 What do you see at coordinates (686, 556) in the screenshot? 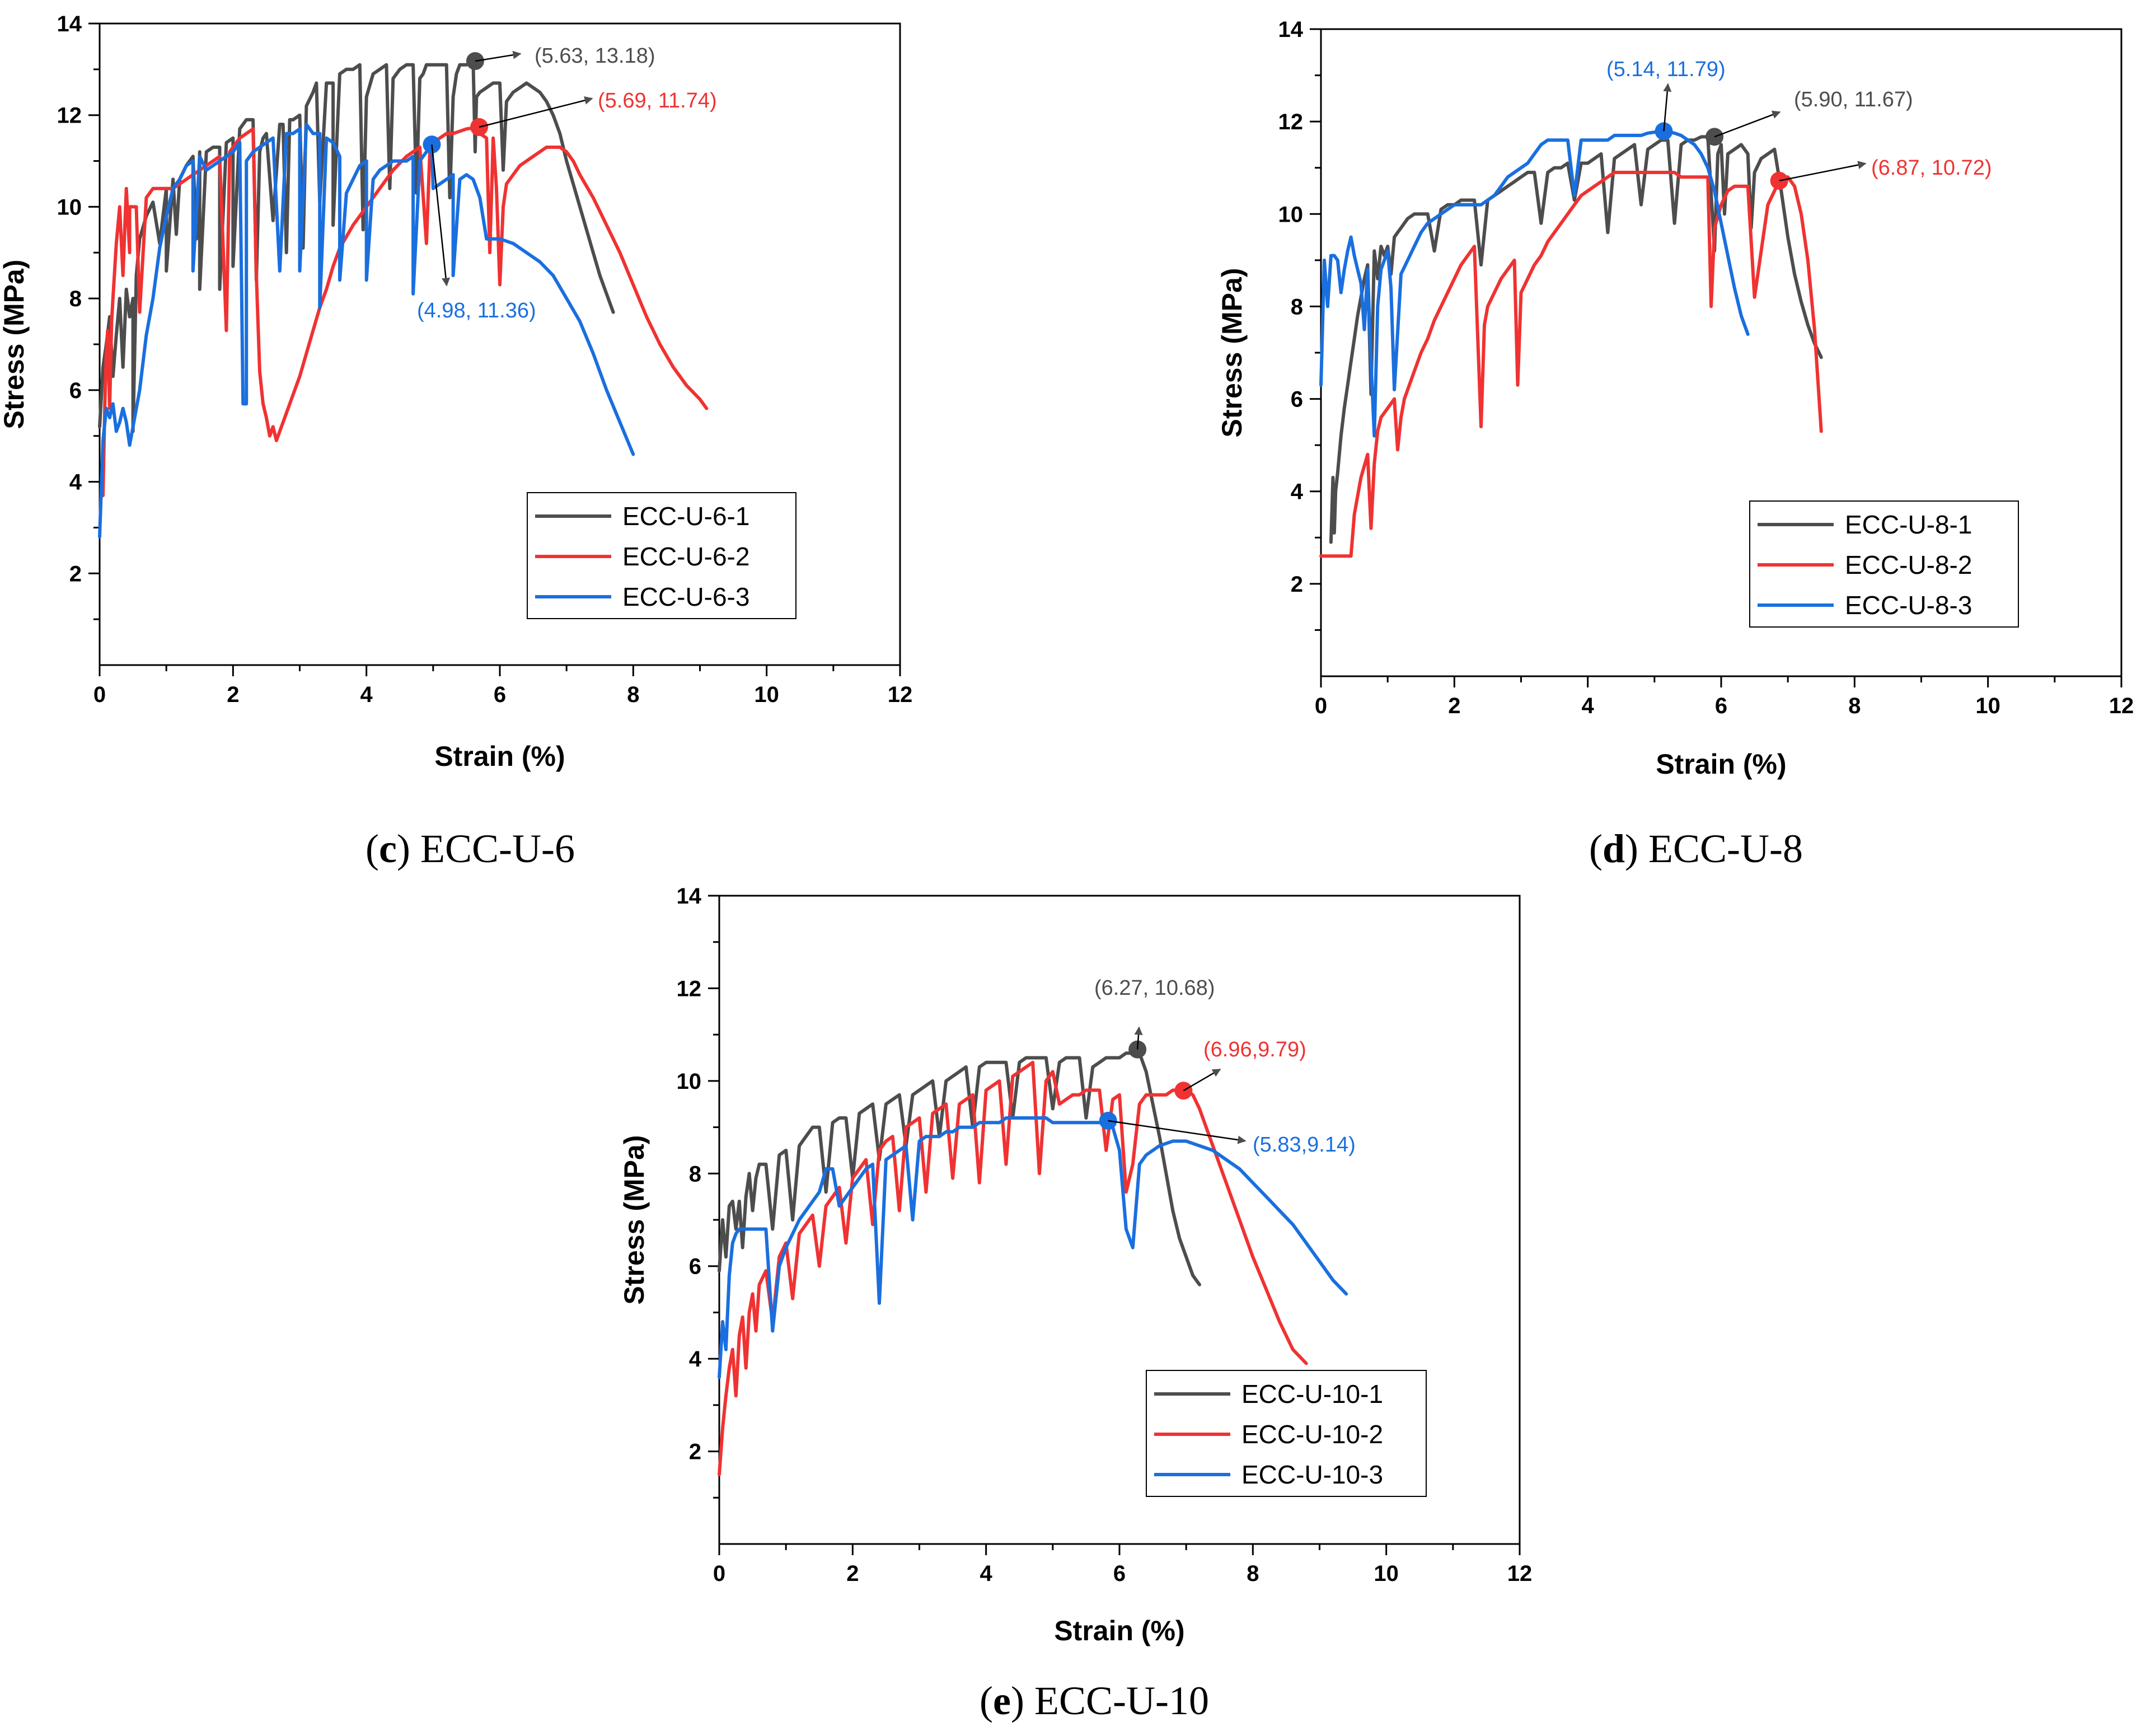
I see `legend-entry-ecc-u-6-2: ECC-U-6-2` at bounding box center [686, 556].